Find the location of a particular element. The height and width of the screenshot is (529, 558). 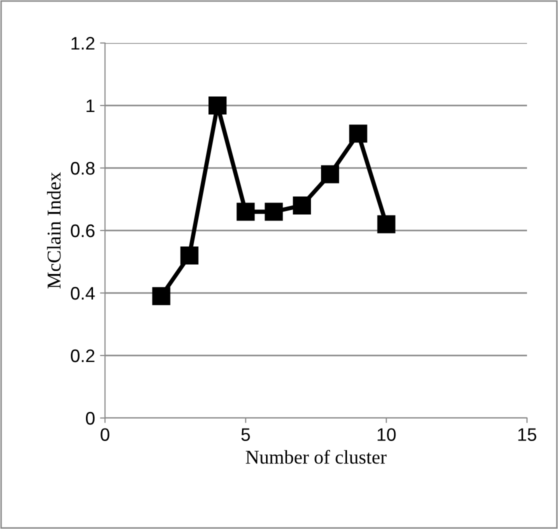

y-tick-label: 0.8 is located at coordinates (82, 168).